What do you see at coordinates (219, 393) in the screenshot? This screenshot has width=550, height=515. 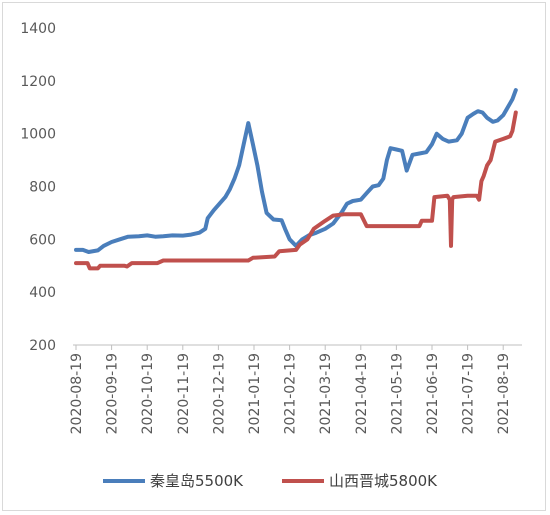 I see `x-tick-label: 2020-12-19` at bounding box center [219, 393].